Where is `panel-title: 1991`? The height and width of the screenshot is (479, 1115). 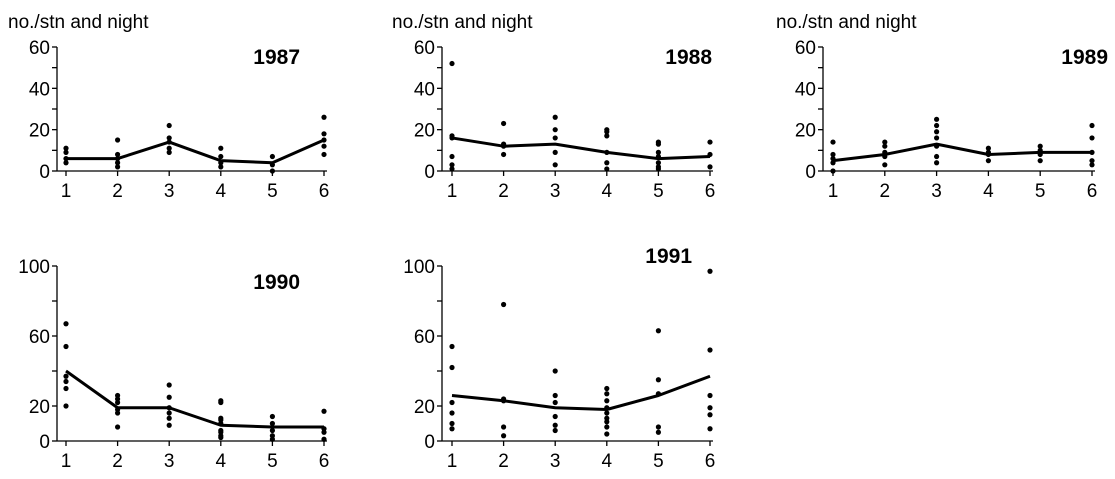
panel-title: 1991 is located at coordinates (668, 256).